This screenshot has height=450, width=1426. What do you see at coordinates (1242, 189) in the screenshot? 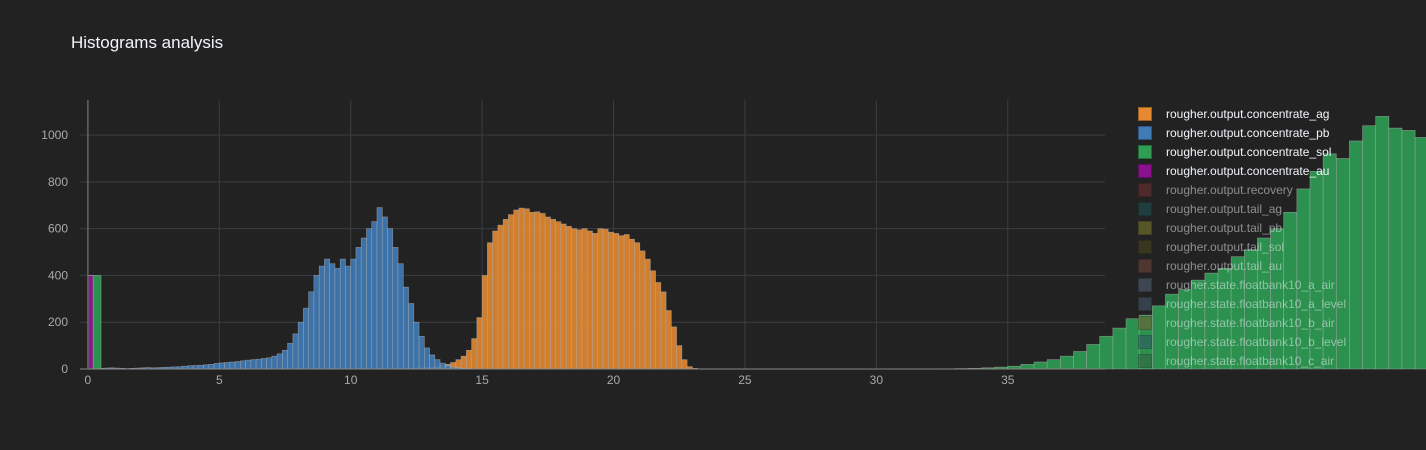
I see `legend-item: rougher.output.recovery` at bounding box center [1242, 189].